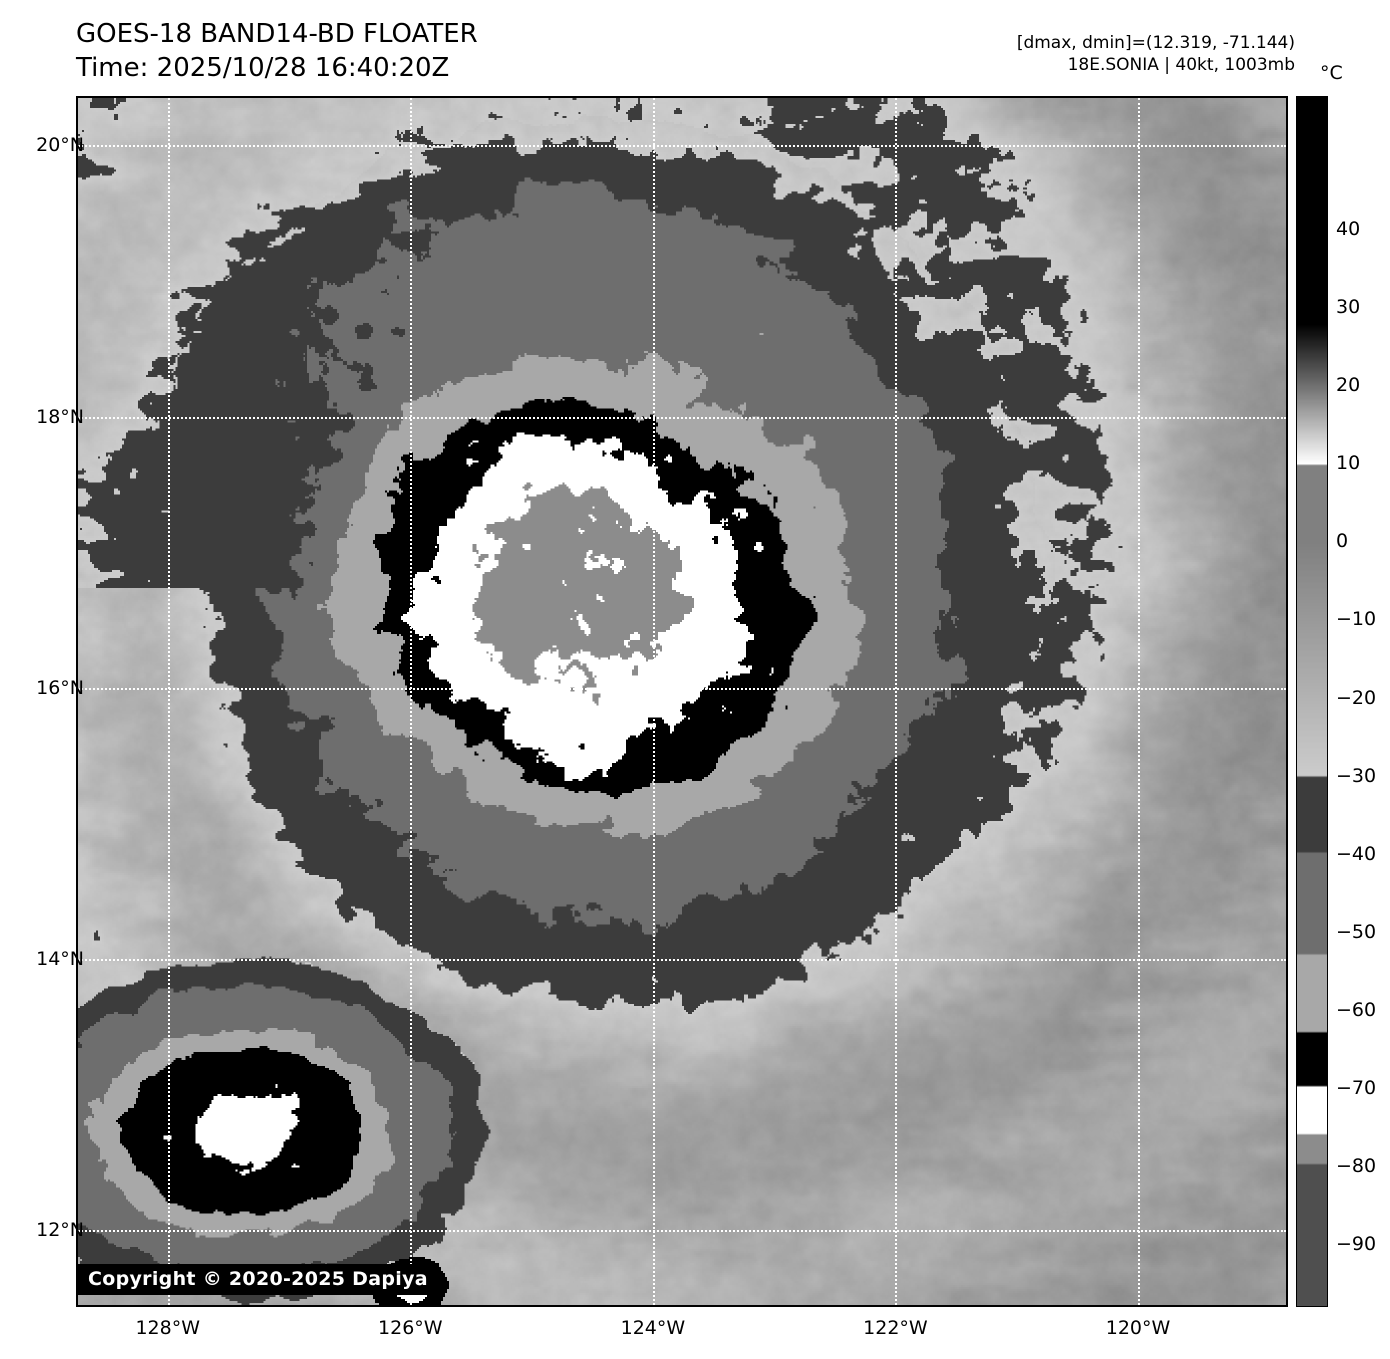  Describe the element at coordinates (1155, 43) in the screenshot. I see `data-minmax: [dmax, dmin]=(12.319, -71.144)` at that location.